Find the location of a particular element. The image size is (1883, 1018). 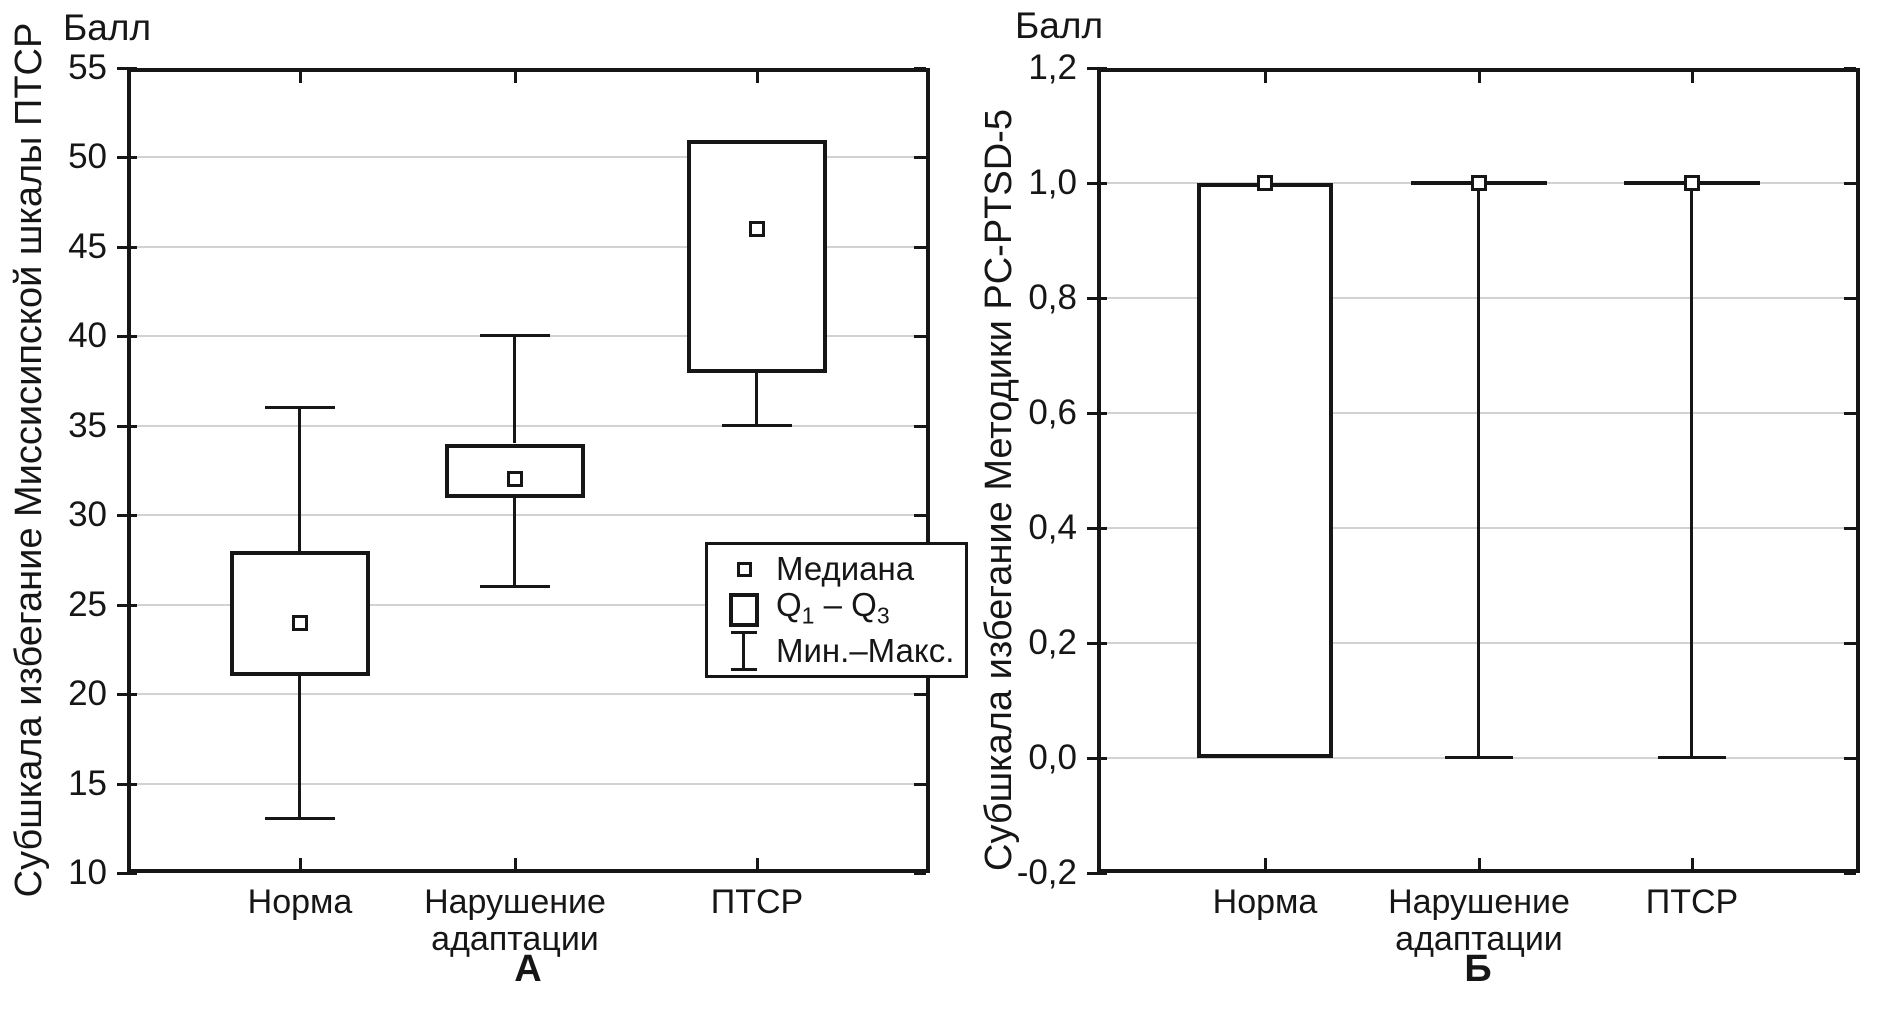

whisker-line-icon is located at coordinates (743, 650).